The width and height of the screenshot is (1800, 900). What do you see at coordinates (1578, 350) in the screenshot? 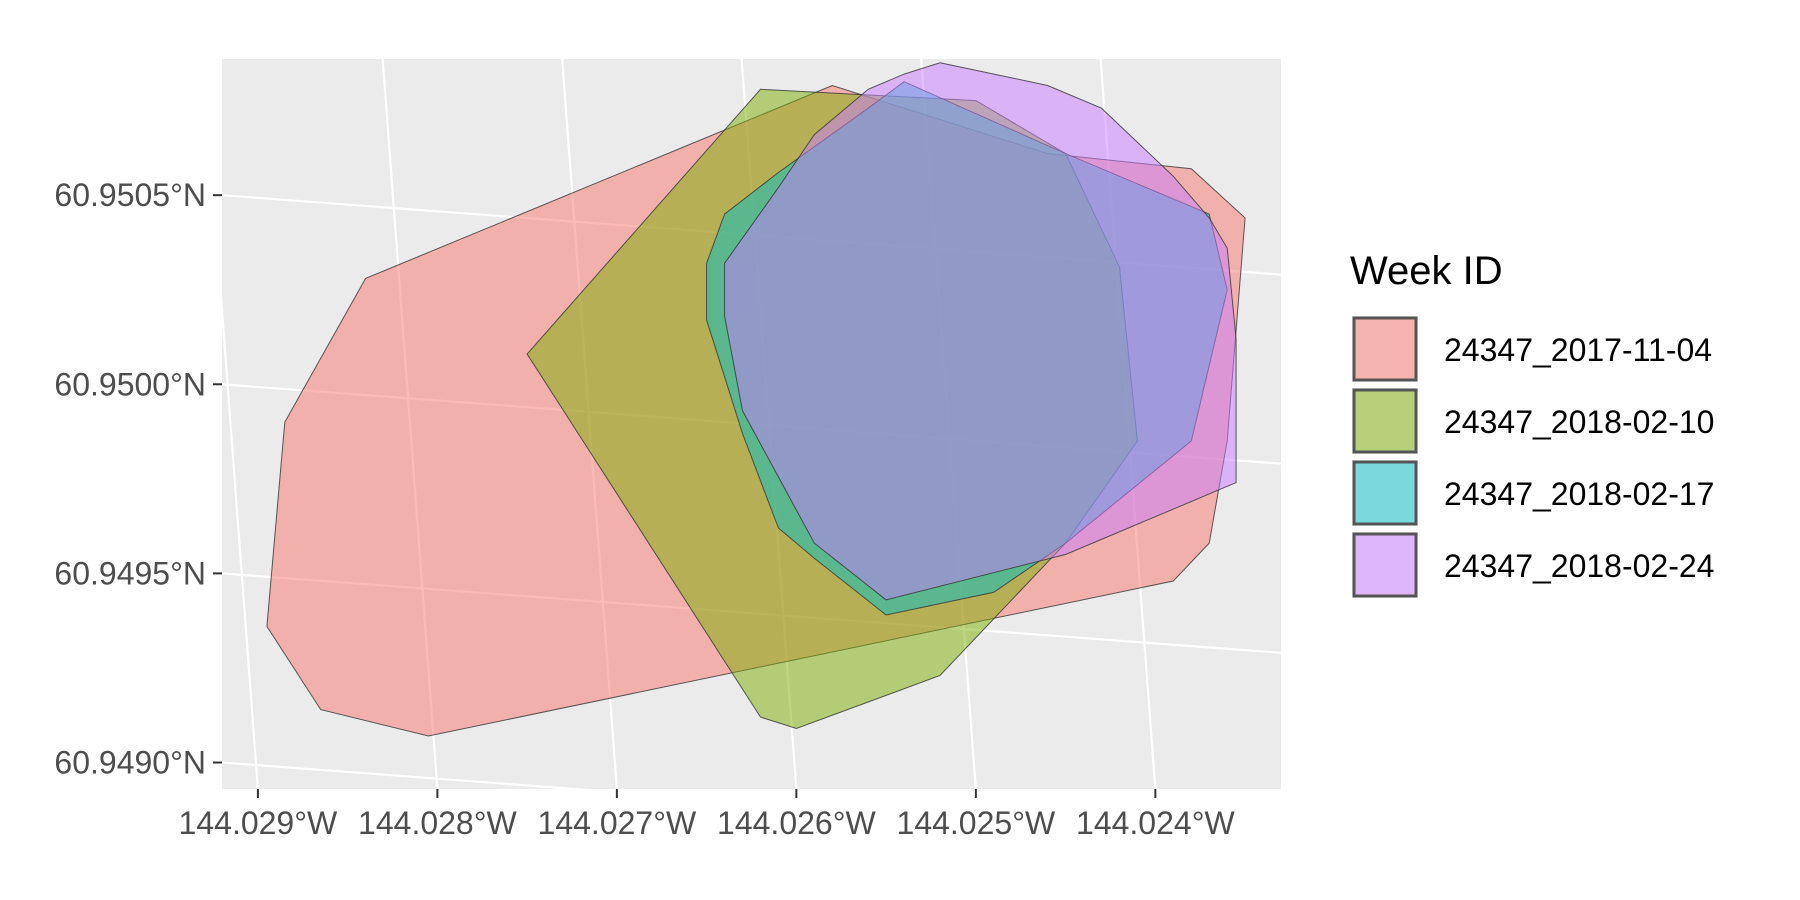
I see `legend-label: 24347_2017-11-04` at bounding box center [1578, 350].